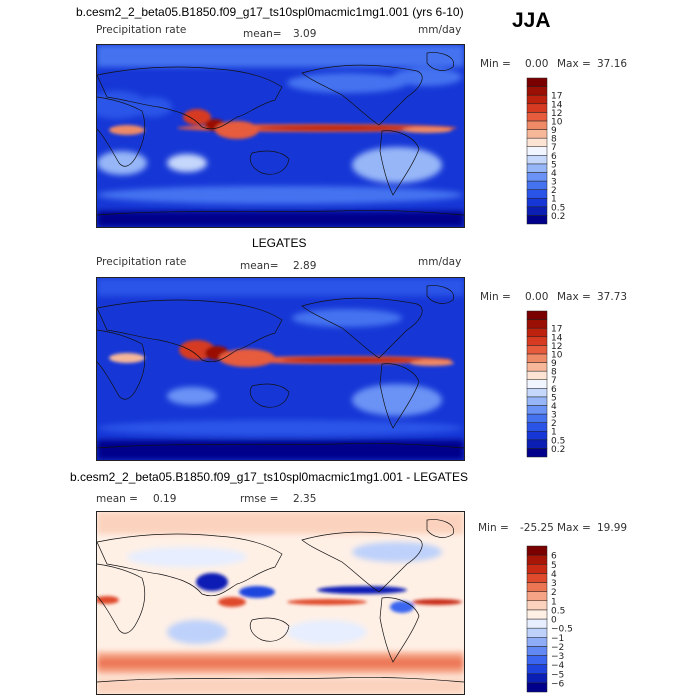 Image resolution: width=700 pixels, height=700 pixels. Describe the element at coordinates (141, 30) in the screenshot. I see `panel1-field-label: Precipitation rate` at that location.